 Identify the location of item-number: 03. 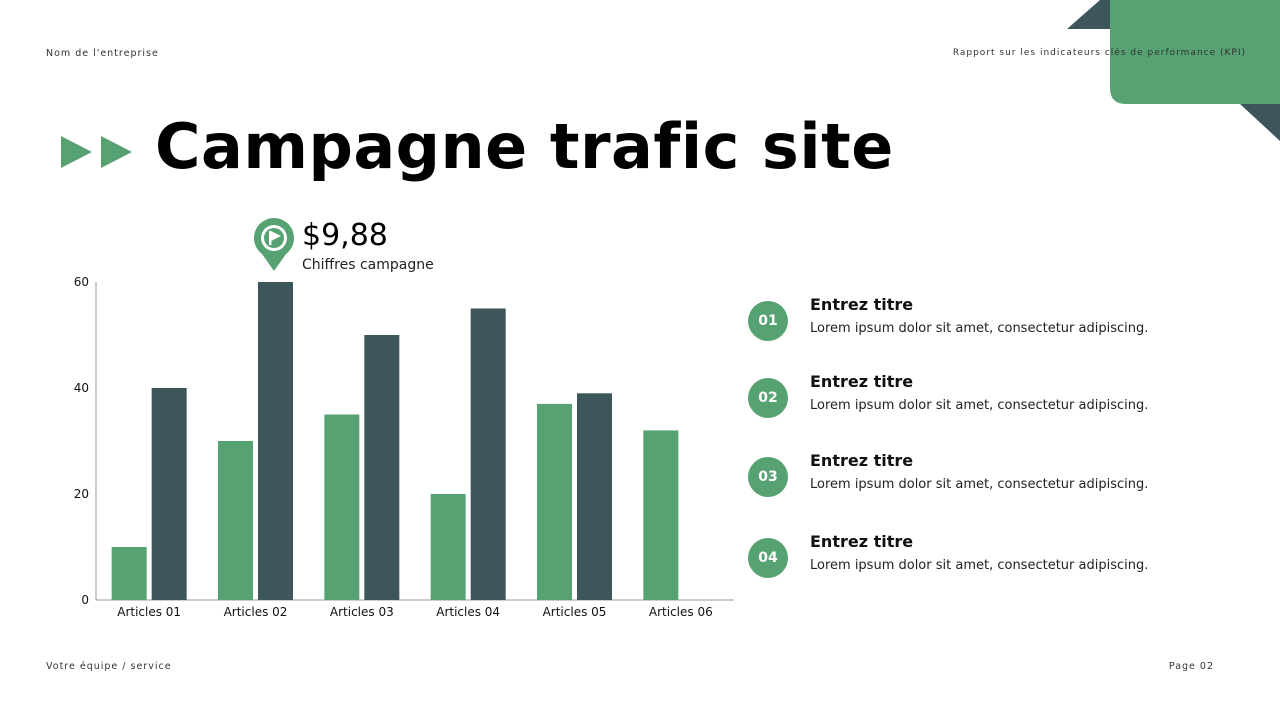
(768, 477).